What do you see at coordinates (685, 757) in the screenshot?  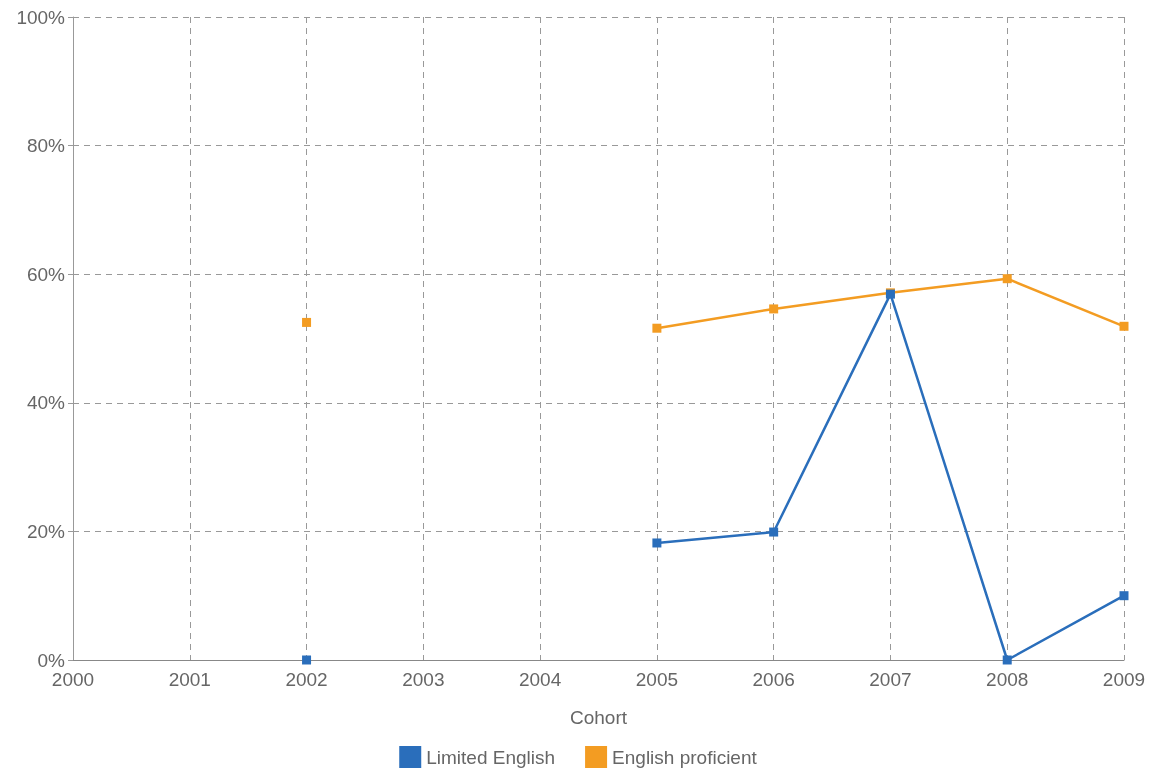 I see `legend-label: English proficient` at bounding box center [685, 757].